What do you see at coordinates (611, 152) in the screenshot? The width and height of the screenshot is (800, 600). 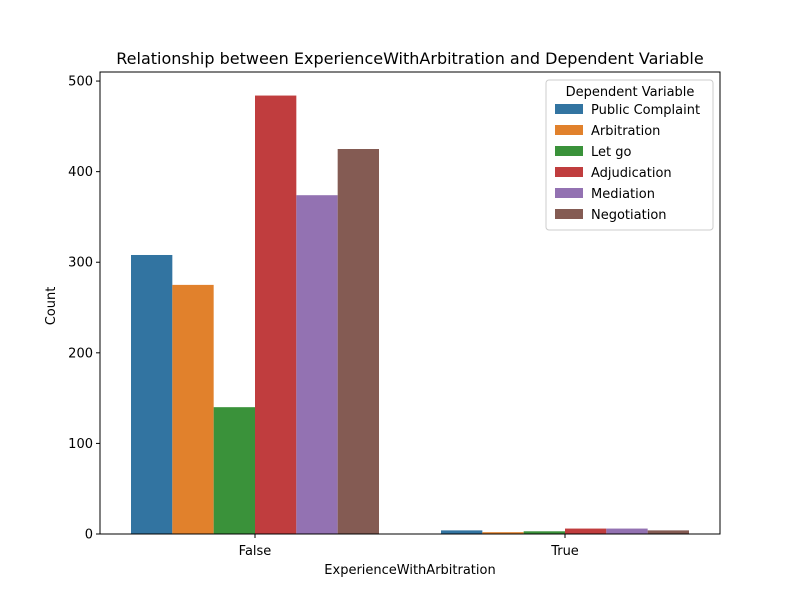 I see `legend-label-let-go: Let go` at bounding box center [611, 152].